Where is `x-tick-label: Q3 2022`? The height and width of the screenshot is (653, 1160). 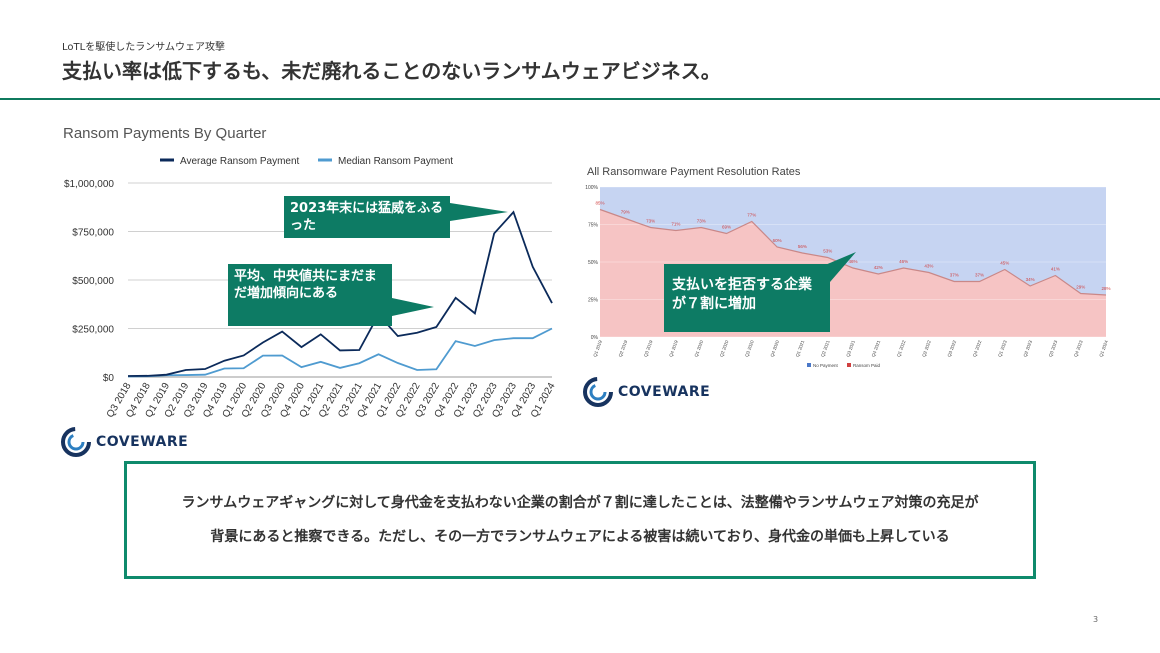
x-tick-label: Q3 2022 is located at coordinates (952, 348).